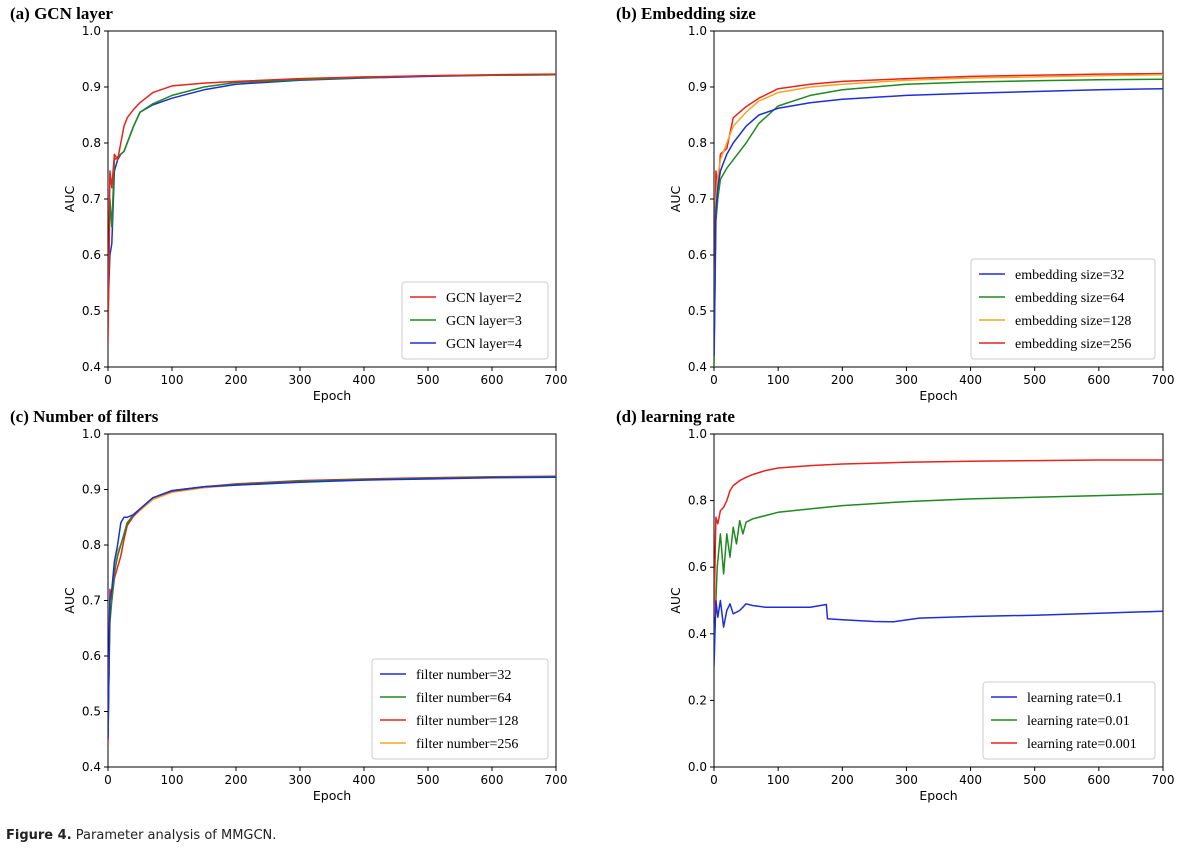 The height and width of the screenshot is (852, 1186). I want to click on chart-title: (d) learning rate, so click(675, 416).